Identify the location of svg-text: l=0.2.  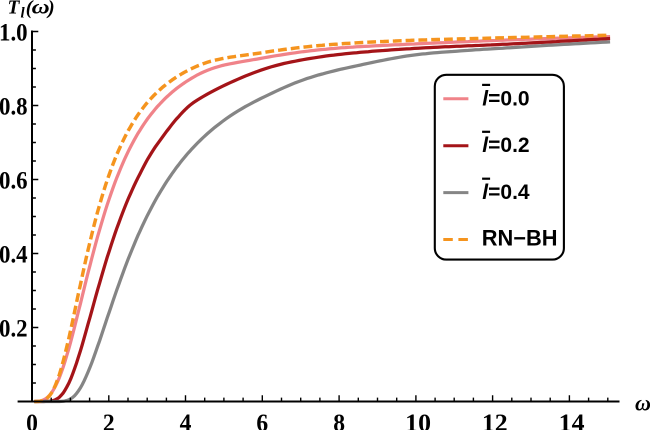
(505, 145).